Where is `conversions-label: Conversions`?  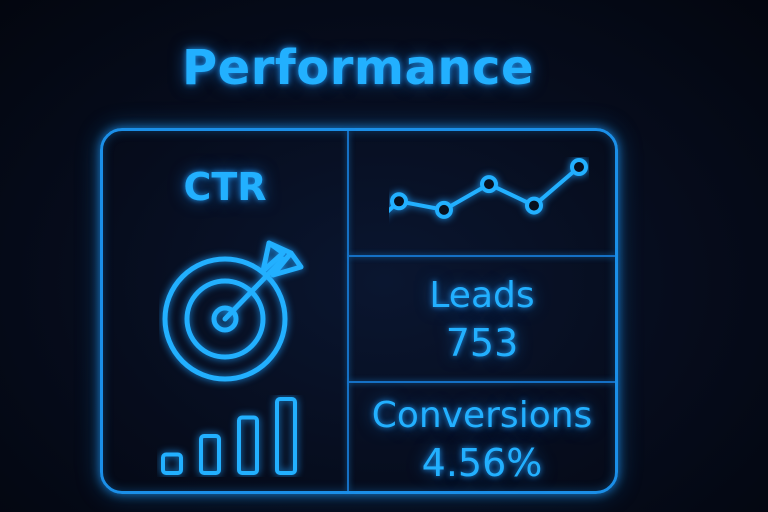
conversions-label: Conversions is located at coordinates (482, 415).